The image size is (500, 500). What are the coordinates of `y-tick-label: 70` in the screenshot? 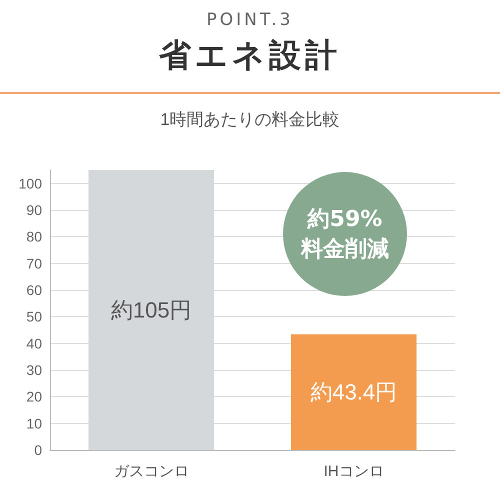 It's located at (34, 263).